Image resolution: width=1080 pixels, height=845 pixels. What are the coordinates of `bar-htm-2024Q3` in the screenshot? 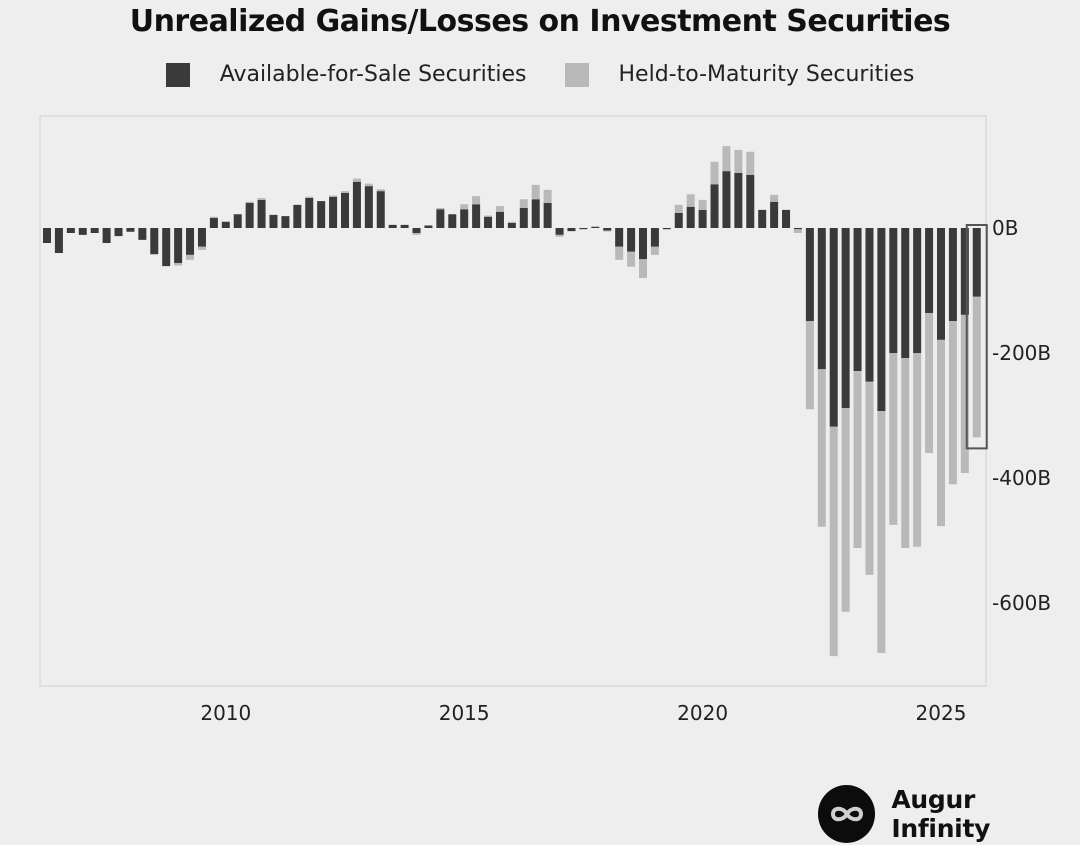 It's located at (917, 450).